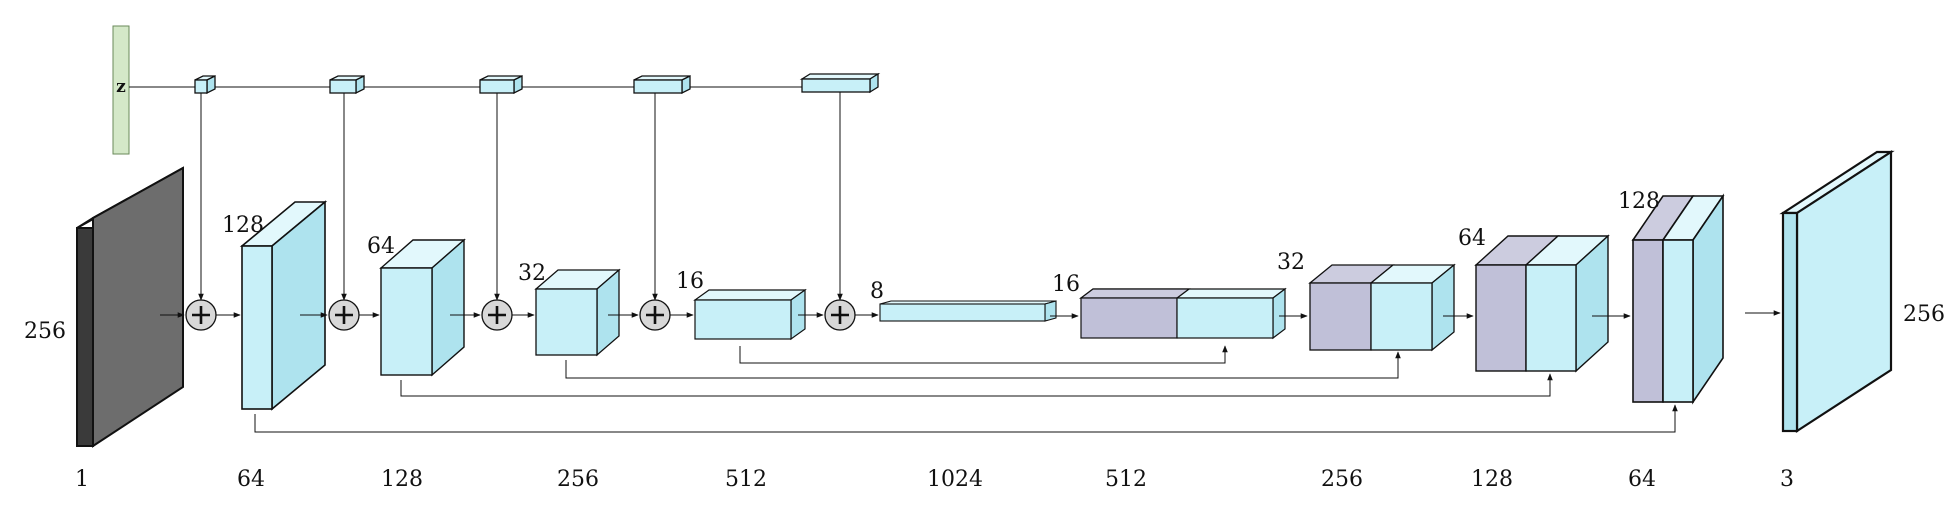  I want to click on spatial-label-dec3: 64, so click(1472, 238).